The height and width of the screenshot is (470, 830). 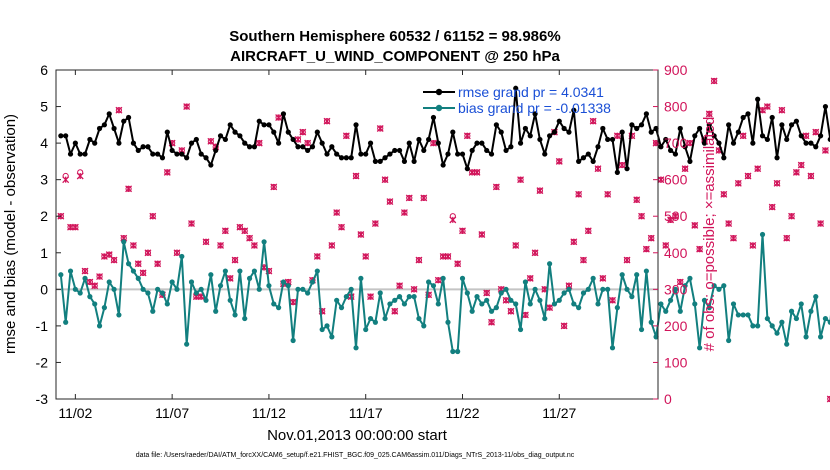 I want to click on y2-tick-label: 300, so click(x=676, y=289).